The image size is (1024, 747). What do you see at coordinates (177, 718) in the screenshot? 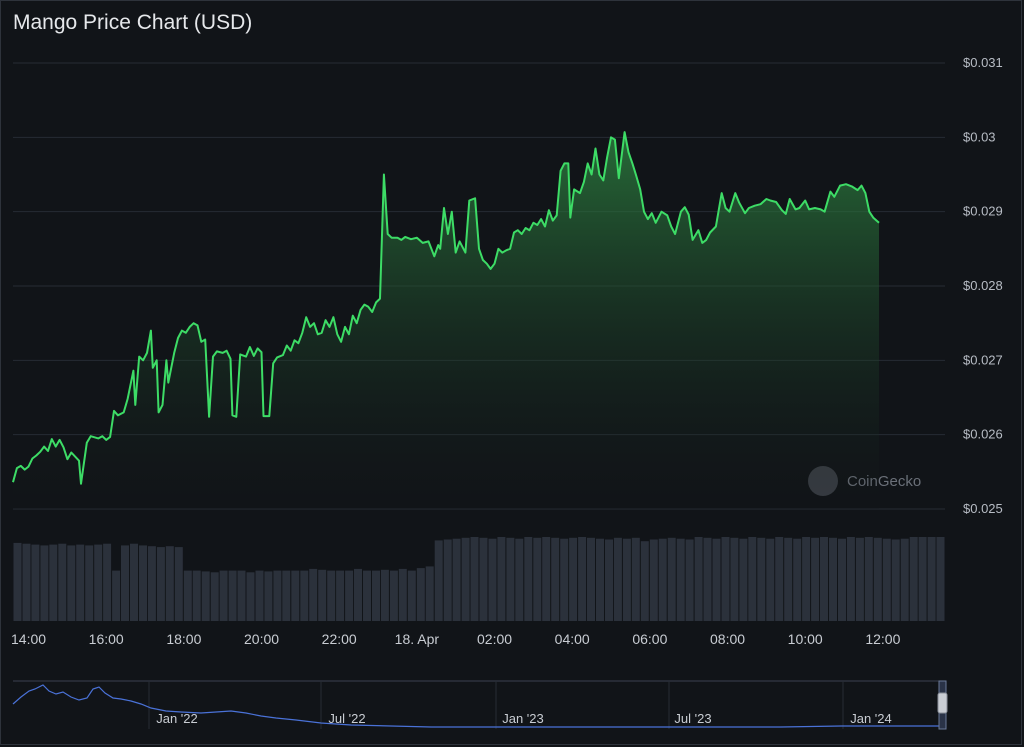
I see `navigator-label: Jan '22` at bounding box center [177, 718].